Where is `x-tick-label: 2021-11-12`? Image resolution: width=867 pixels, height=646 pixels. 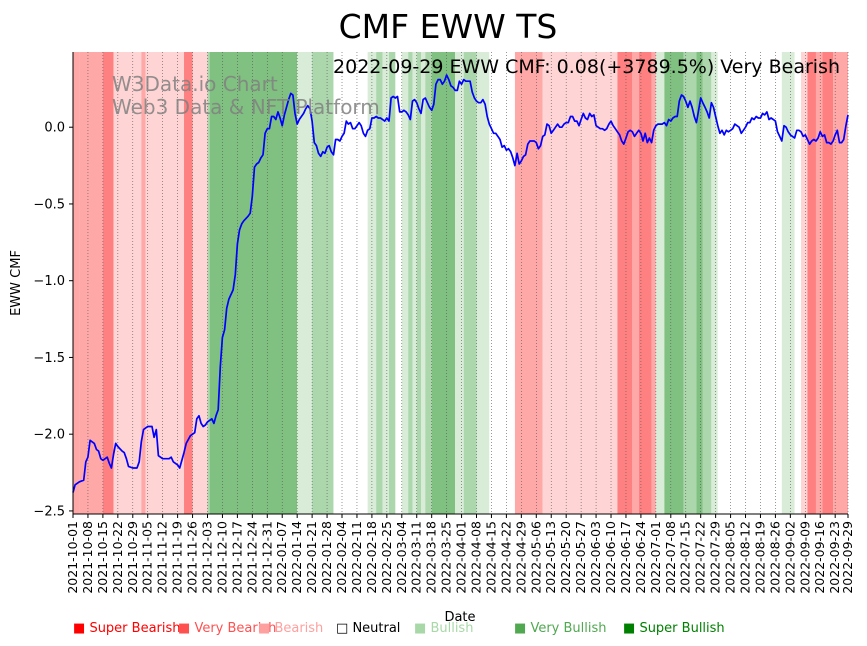 x-tick-label: 2021-11-12 is located at coordinates (162, 557).